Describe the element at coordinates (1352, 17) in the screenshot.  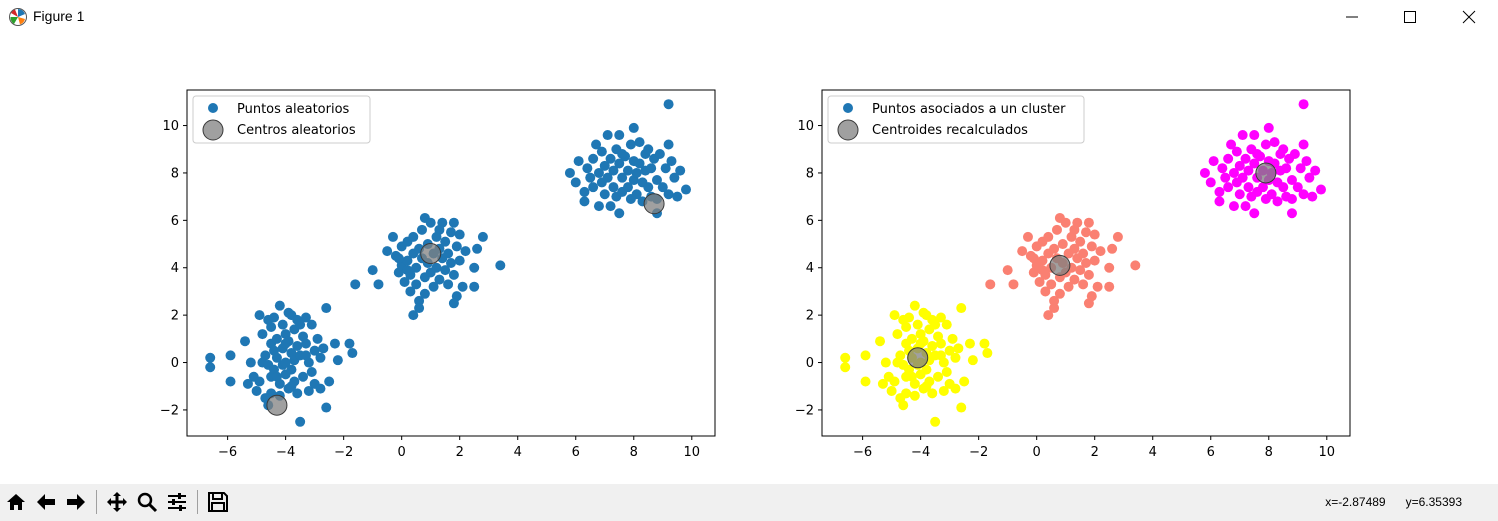
I see `minimize-button` at that location.